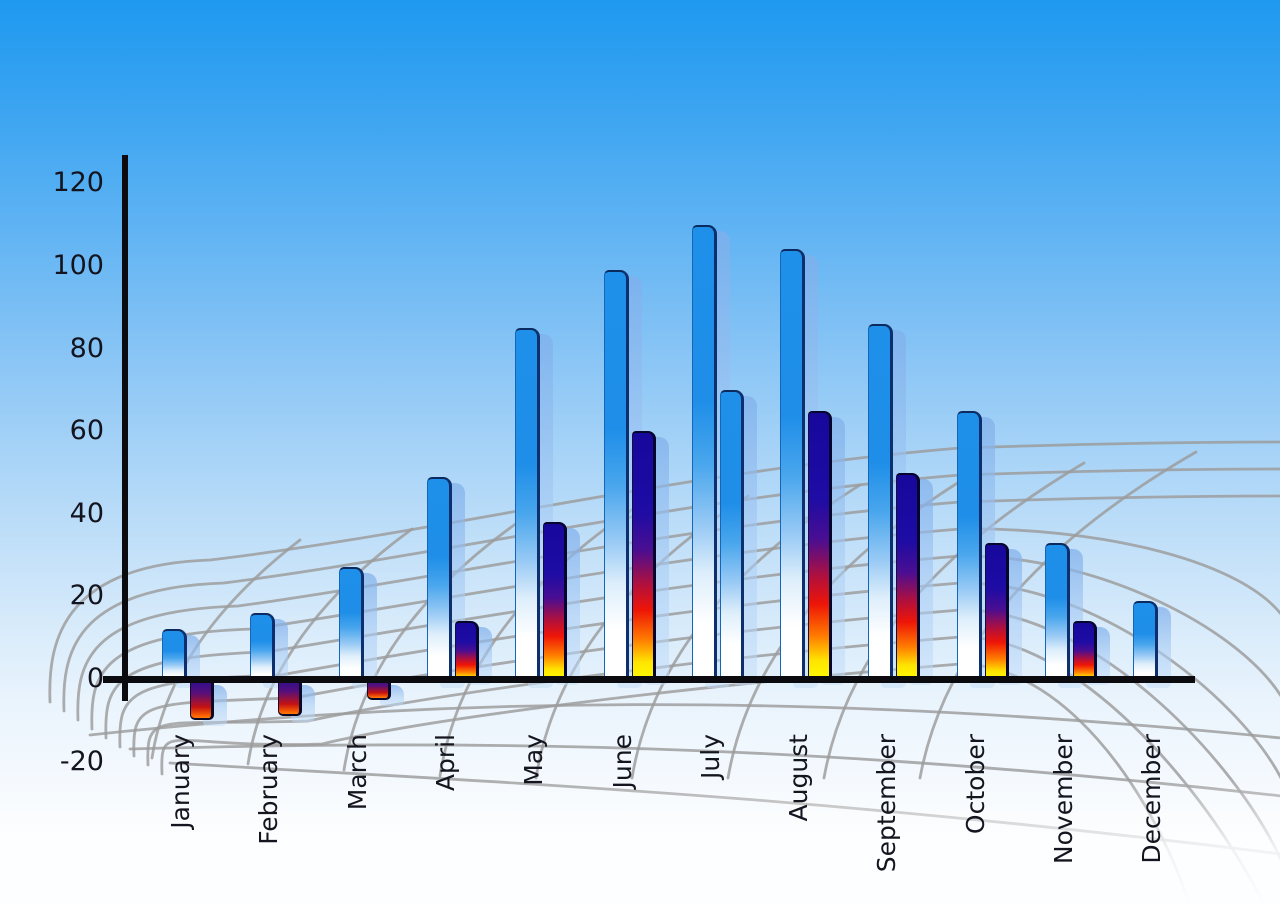 Image resolution: width=1280 pixels, height=905 pixels. What do you see at coordinates (86, 431) in the screenshot?
I see `y-tick-label-60: 60` at bounding box center [86, 431].